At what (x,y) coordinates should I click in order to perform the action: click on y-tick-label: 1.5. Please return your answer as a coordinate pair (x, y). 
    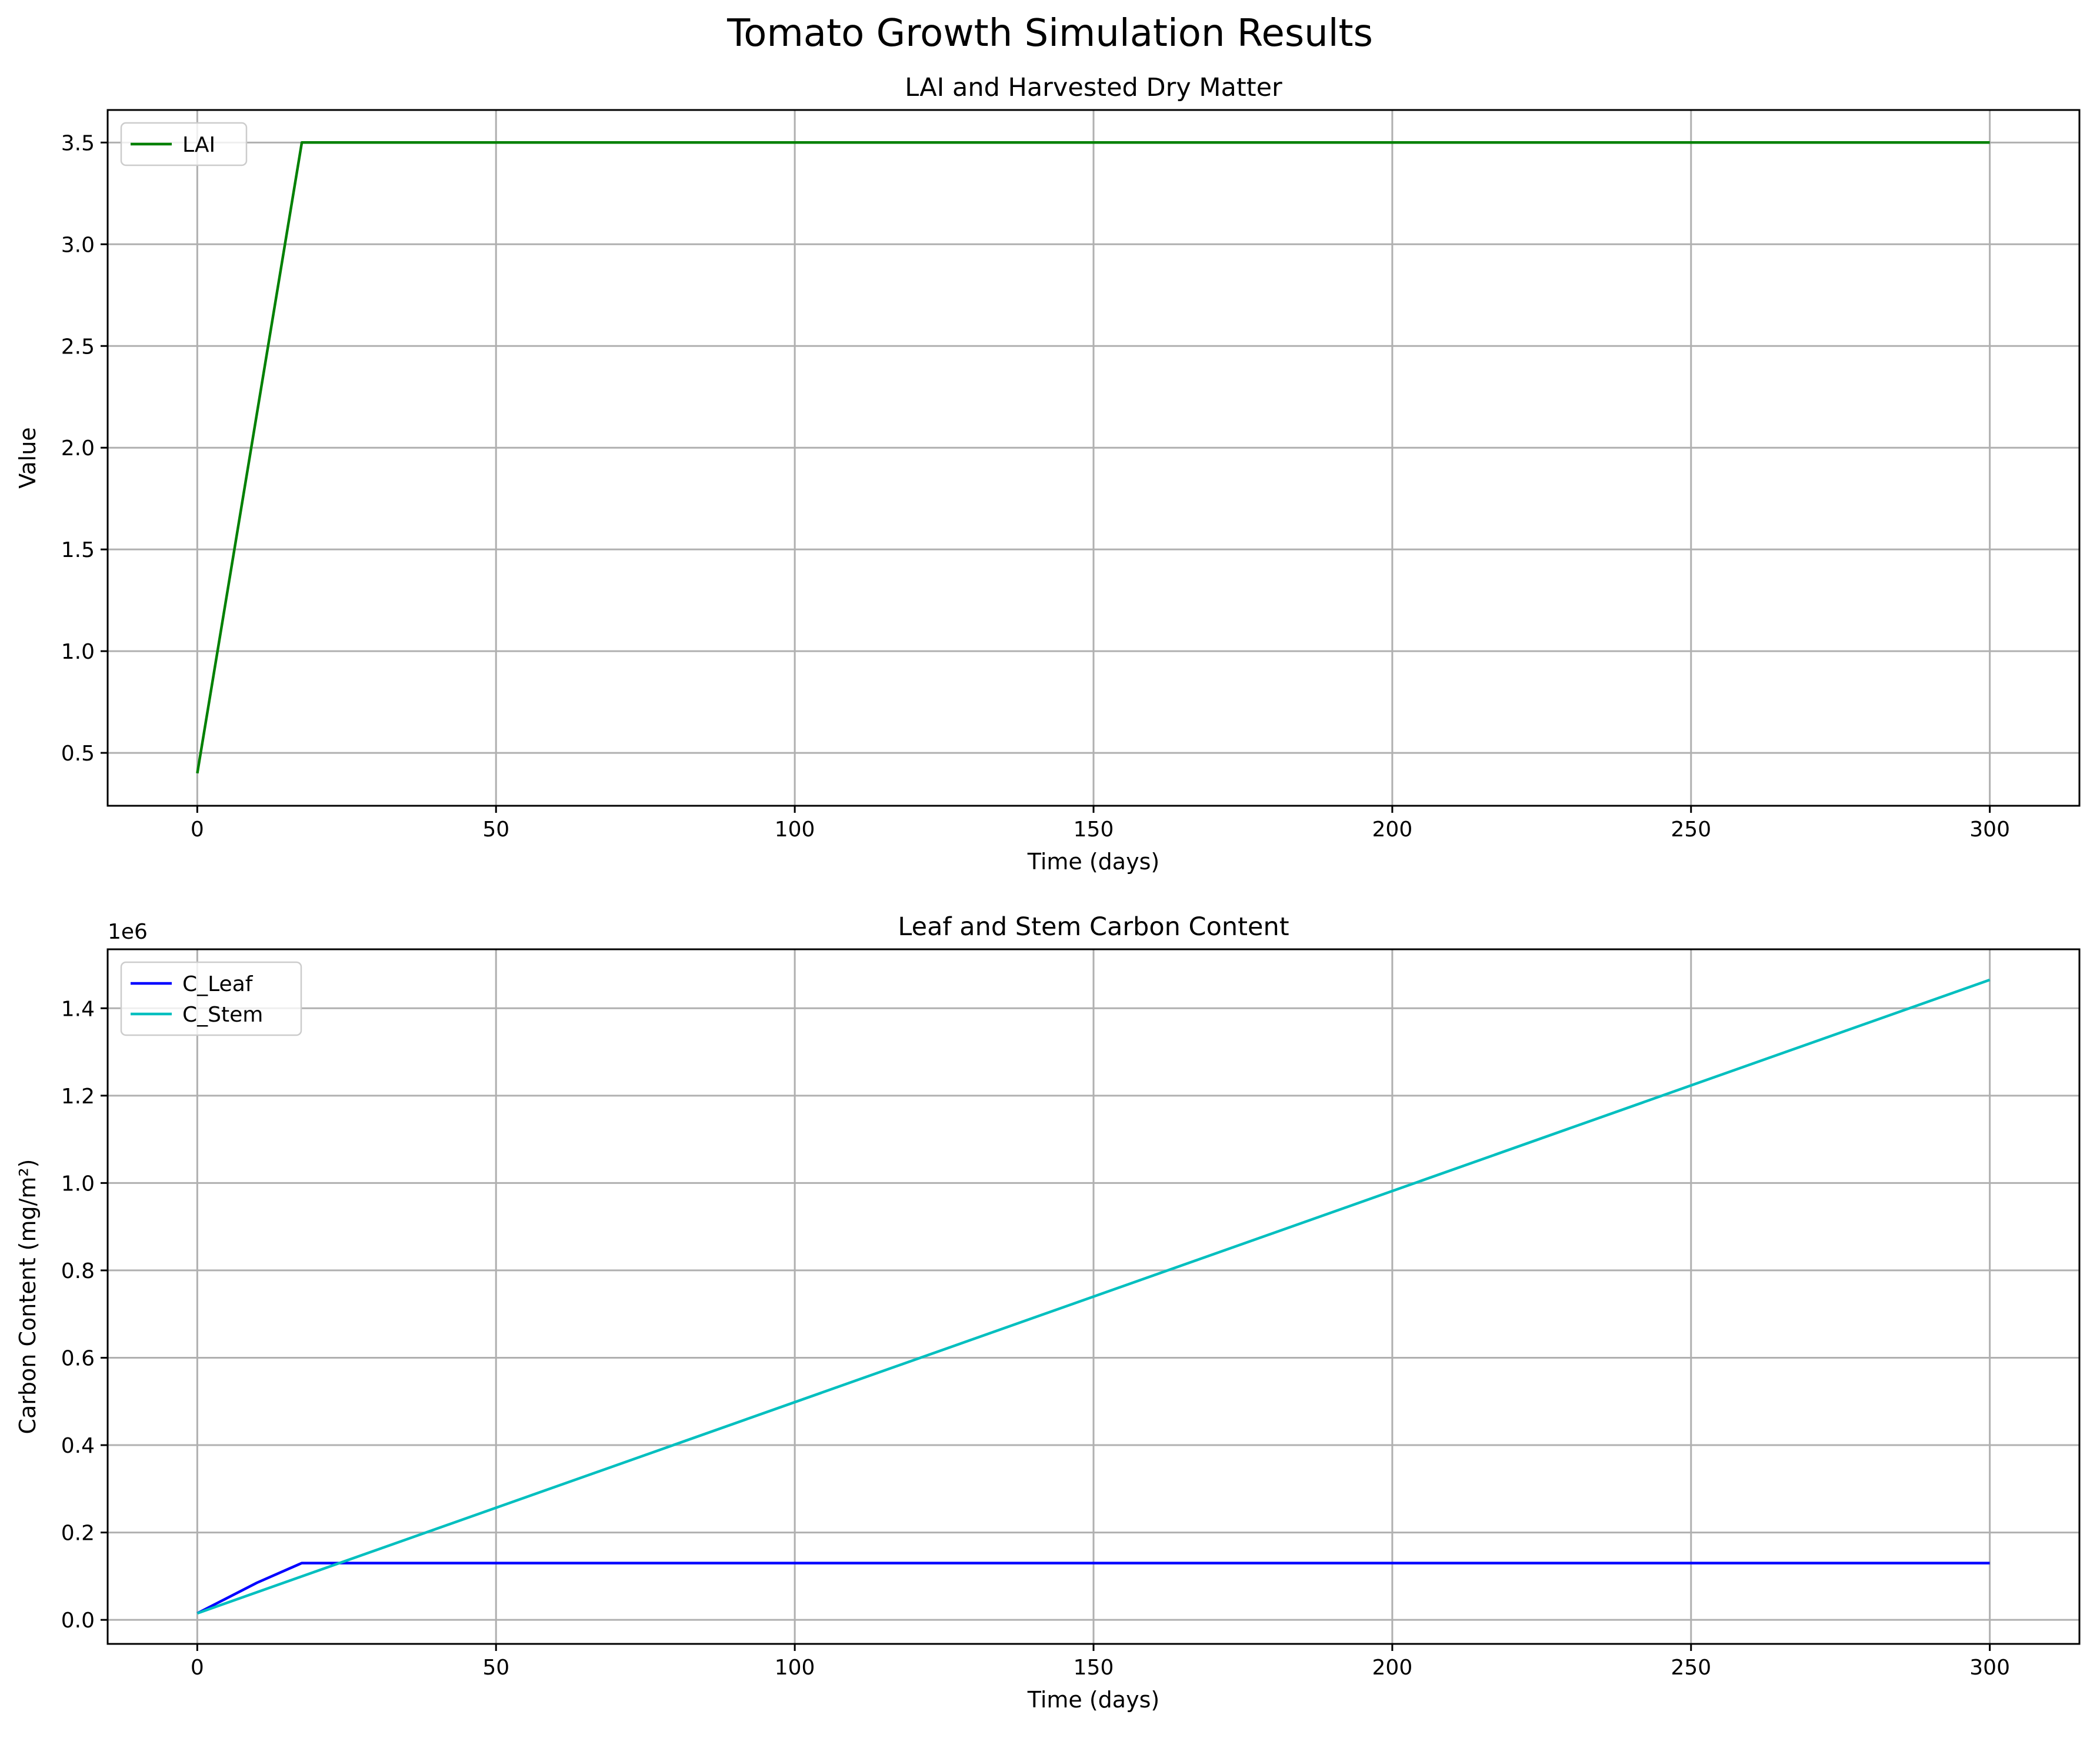
    Looking at the image, I should click on (78, 550).